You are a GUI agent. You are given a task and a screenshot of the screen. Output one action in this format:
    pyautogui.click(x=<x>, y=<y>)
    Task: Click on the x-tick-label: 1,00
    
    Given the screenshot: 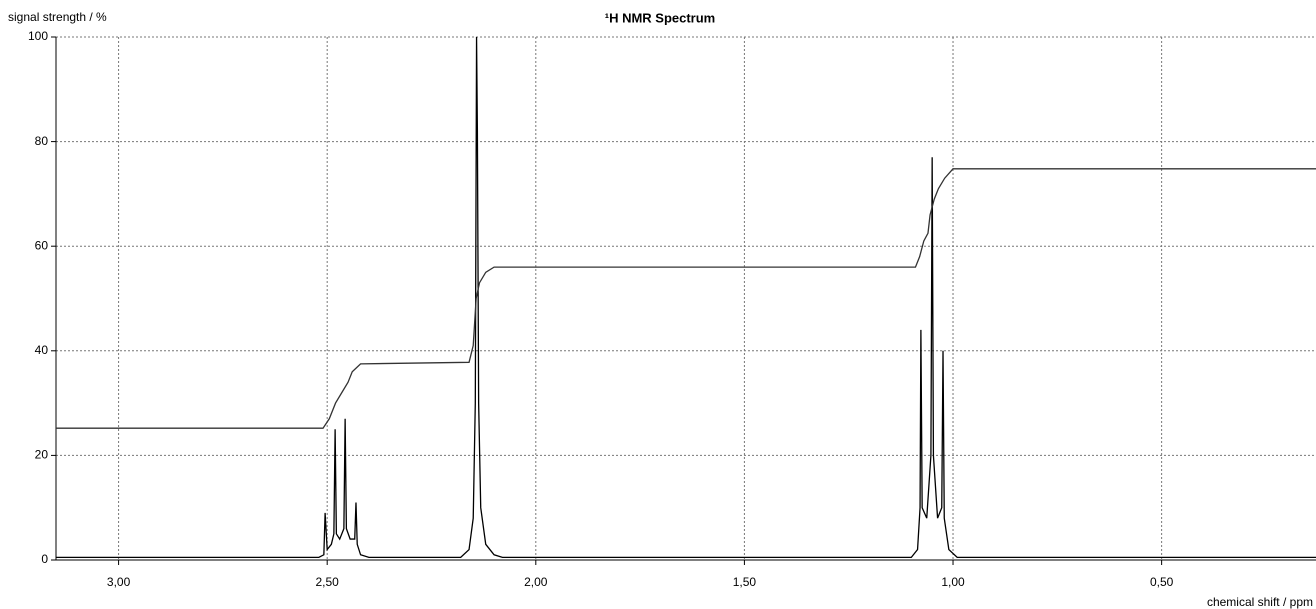 What is the action you would take?
    pyautogui.click(x=953, y=582)
    